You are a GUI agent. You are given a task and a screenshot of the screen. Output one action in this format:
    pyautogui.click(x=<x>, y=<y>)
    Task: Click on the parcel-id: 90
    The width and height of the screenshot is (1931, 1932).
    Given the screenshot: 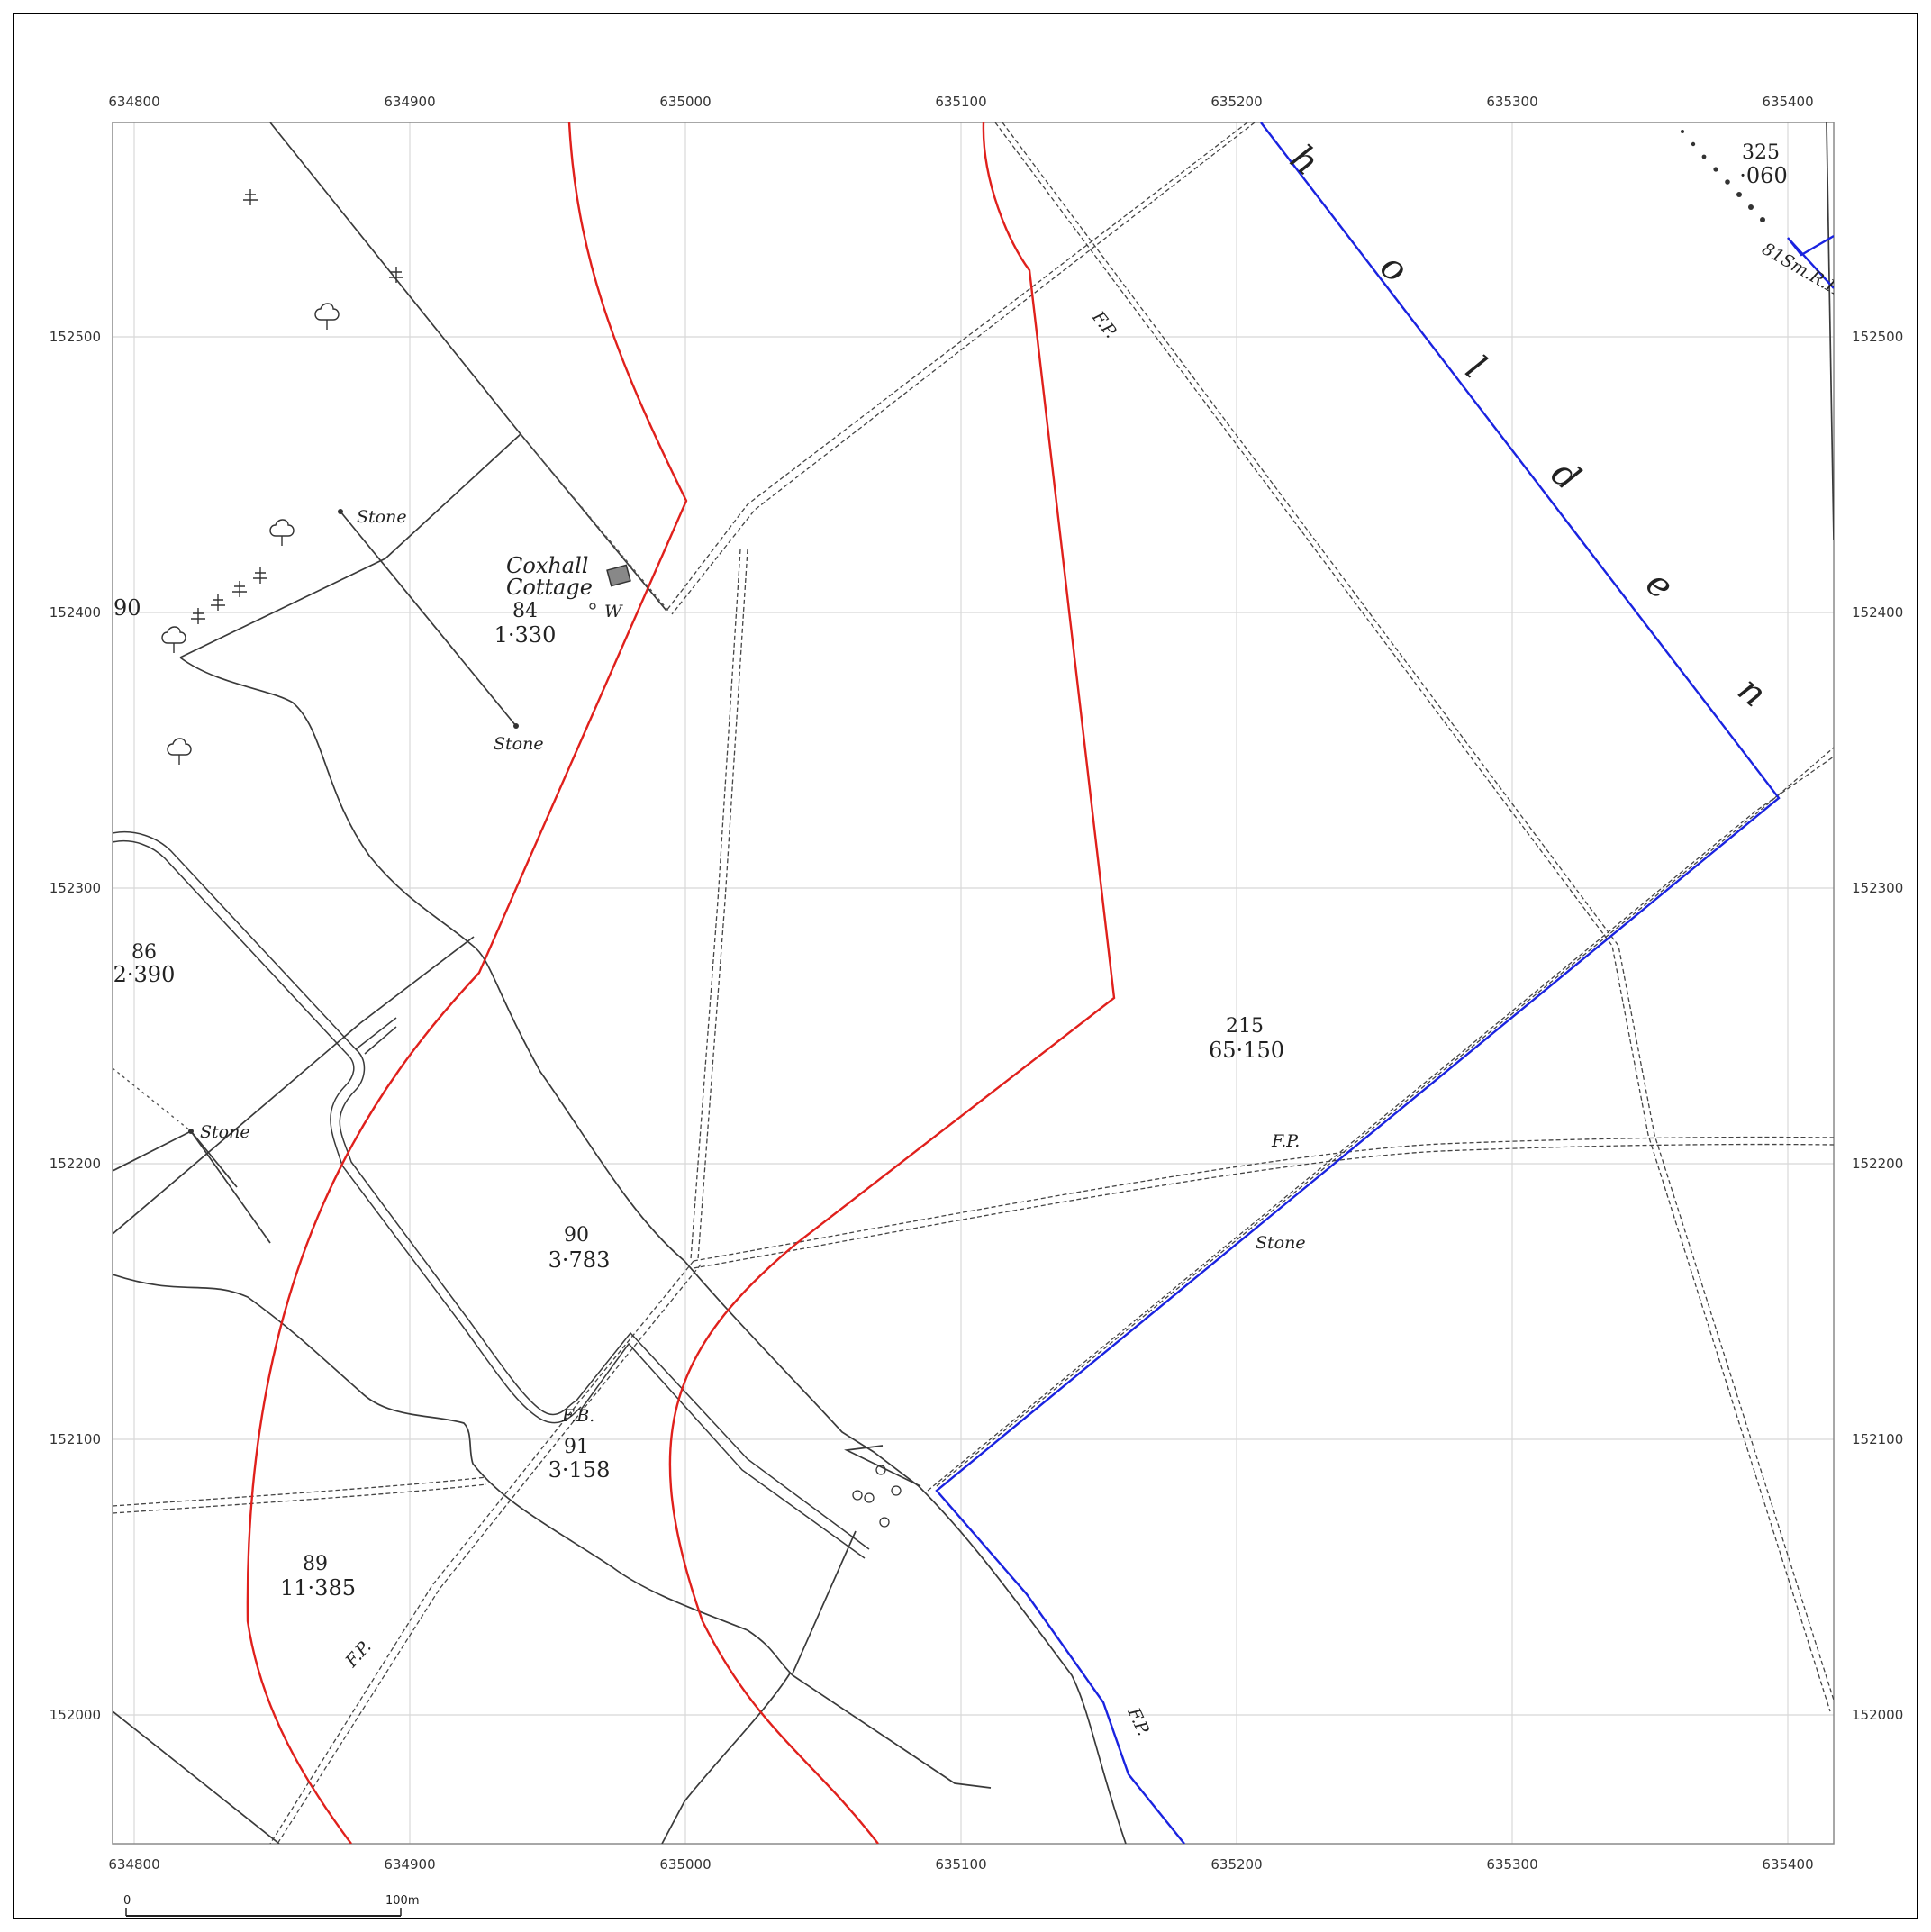 What is the action you would take?
    pyautogui.click(x=576, y=1235)
    